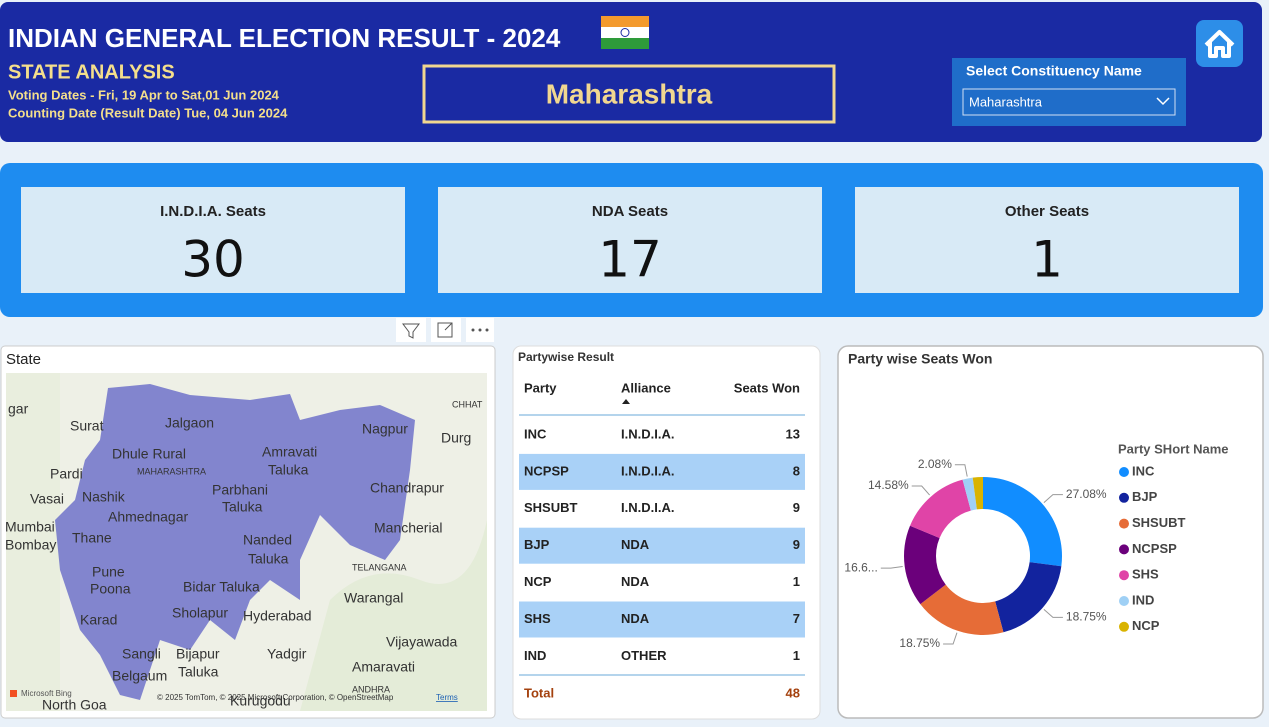 This screenshot has height=727, width=1269. Describe the element at coordinates (630, 260) in the screenshot. I see `kpi-value: 17` at that location.